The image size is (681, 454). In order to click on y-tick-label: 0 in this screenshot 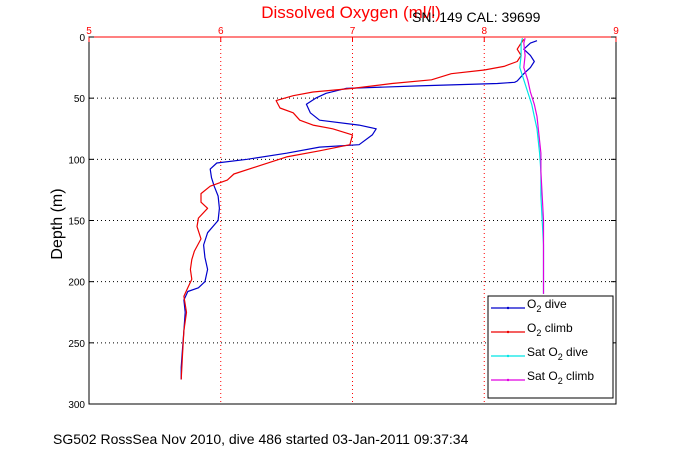, I will do `click(82, 38)`.